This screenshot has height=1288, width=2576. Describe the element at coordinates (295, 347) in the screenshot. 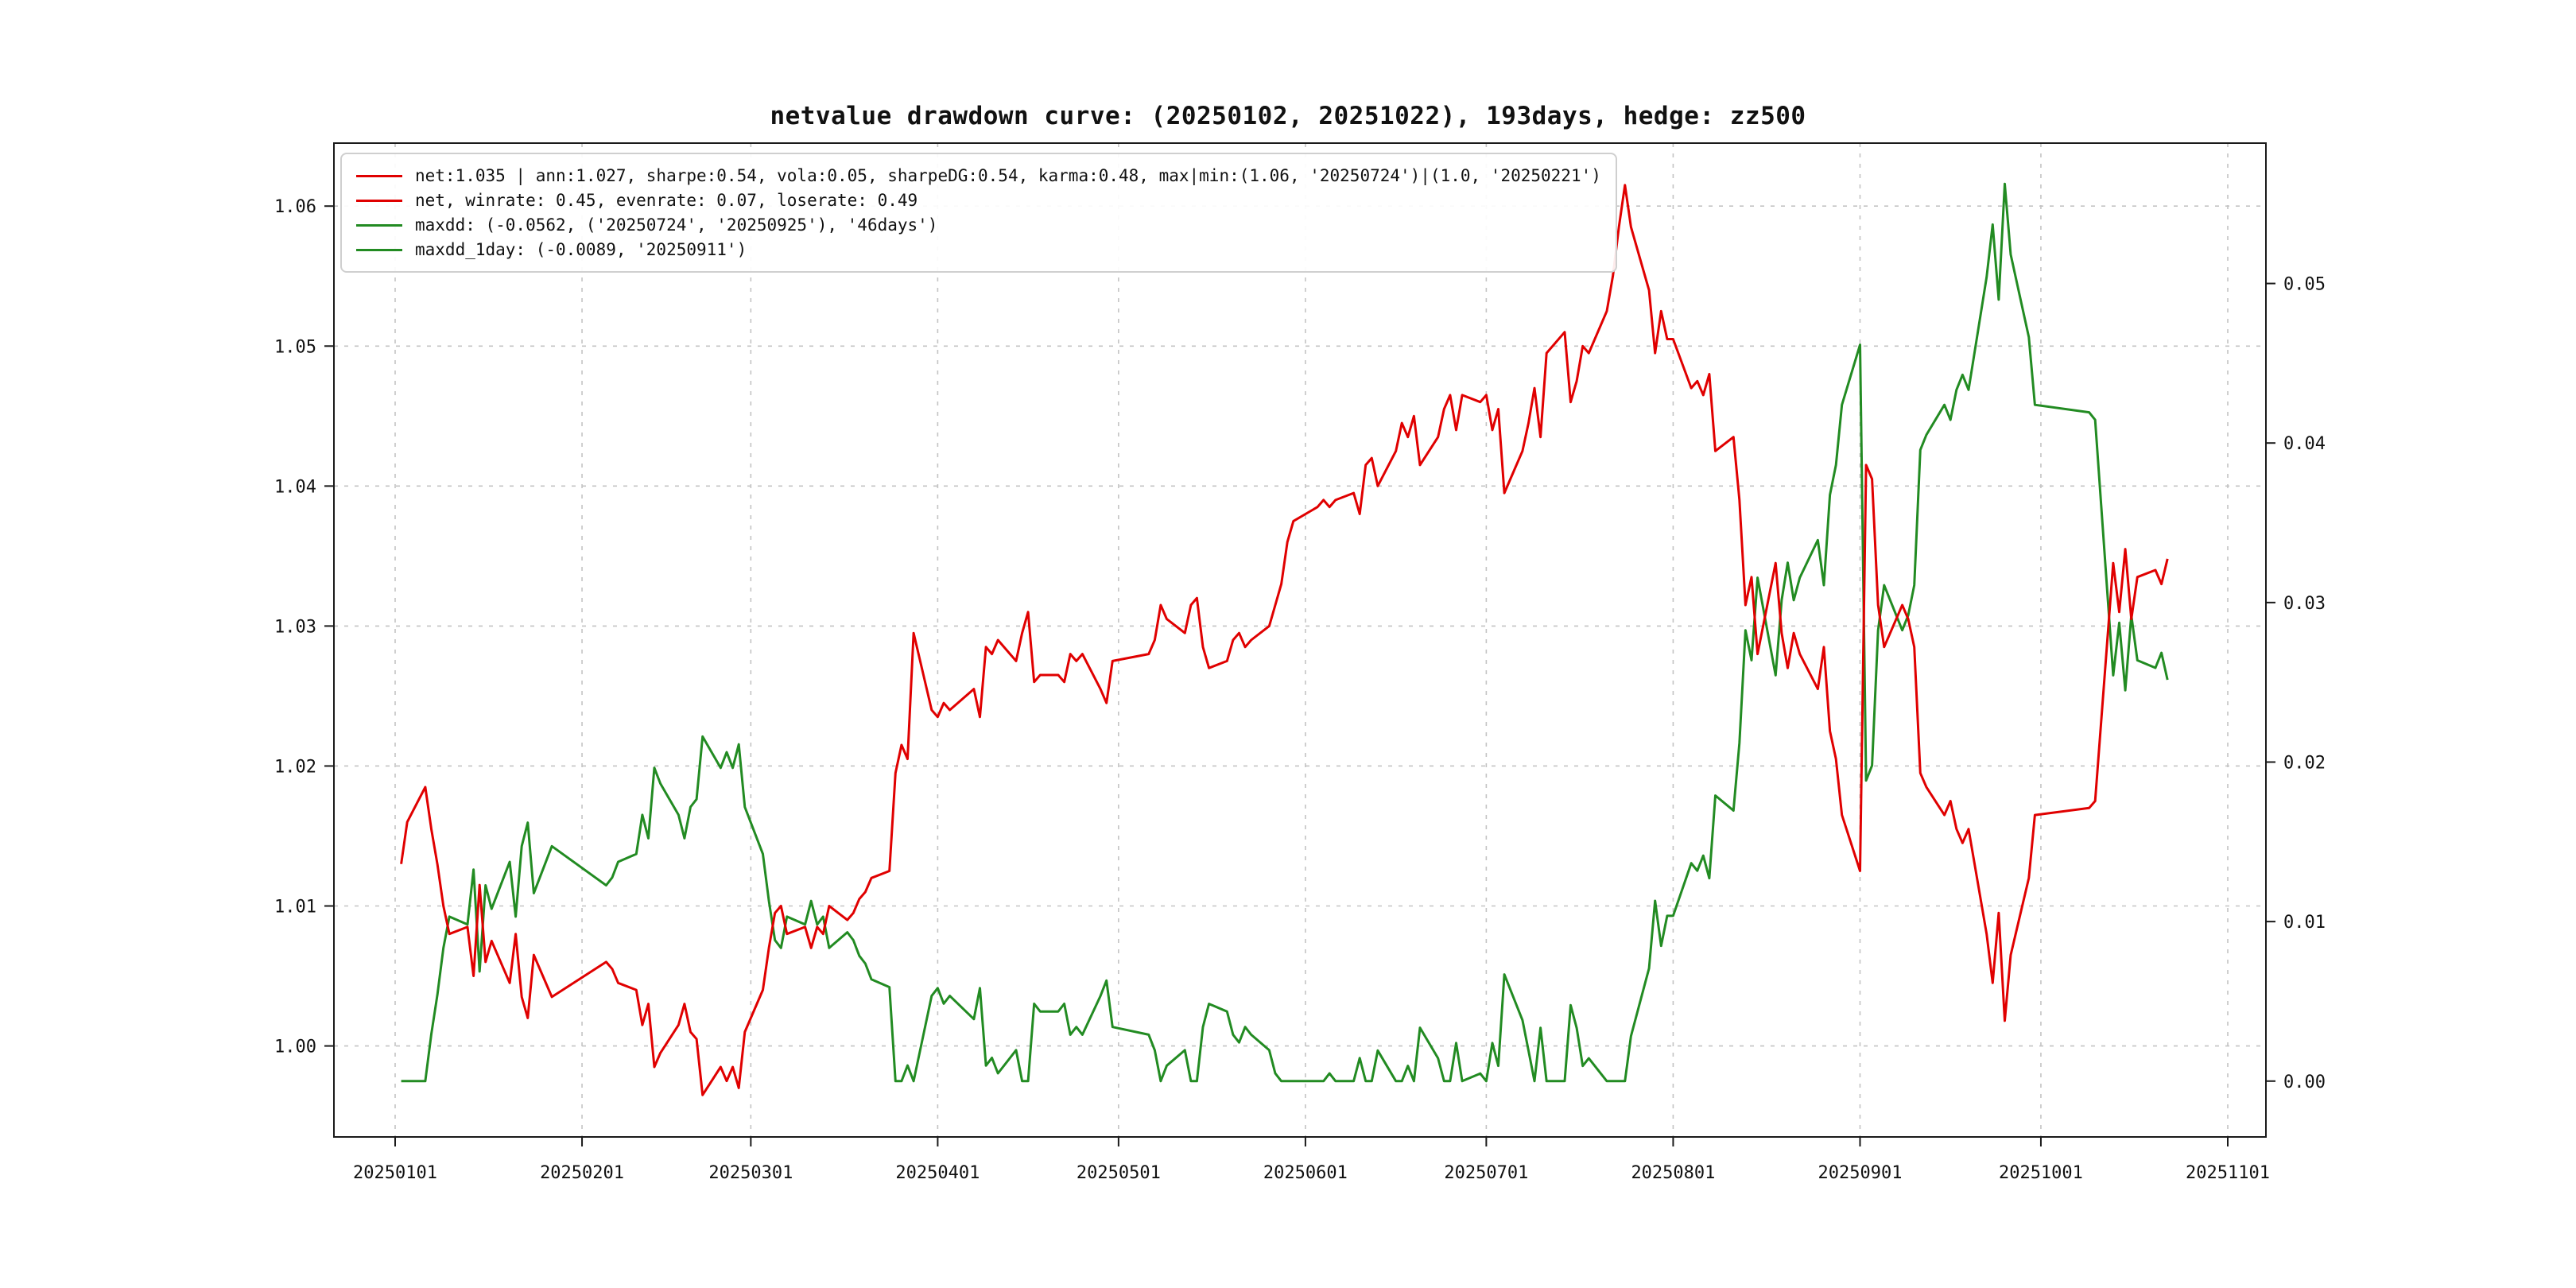

I see `left-tick-label: 1.05` at that location.